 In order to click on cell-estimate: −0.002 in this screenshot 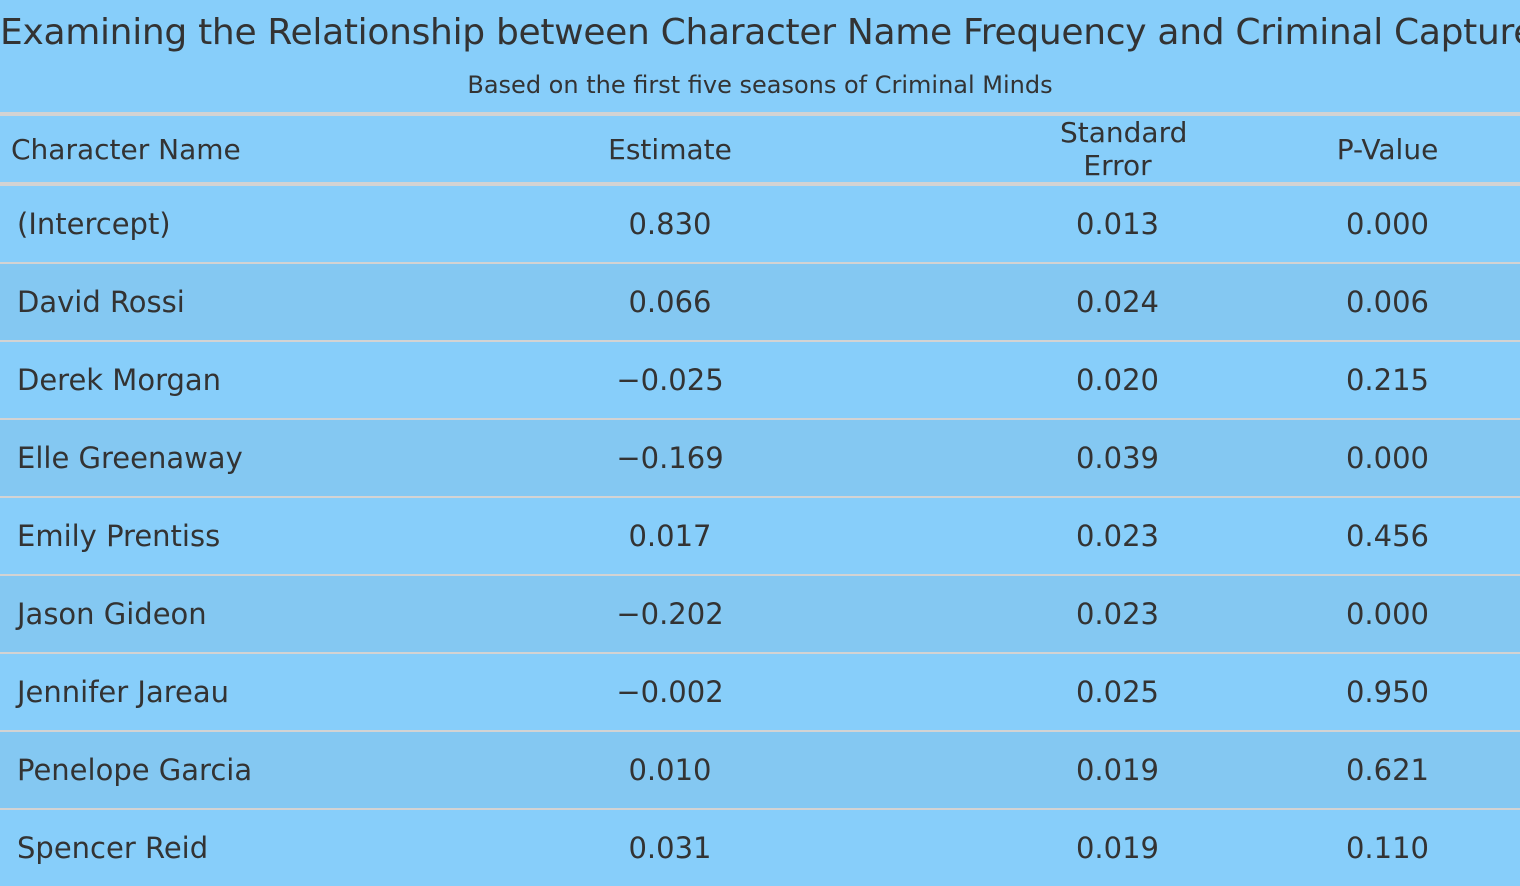, I will do `click(670, 691)`.